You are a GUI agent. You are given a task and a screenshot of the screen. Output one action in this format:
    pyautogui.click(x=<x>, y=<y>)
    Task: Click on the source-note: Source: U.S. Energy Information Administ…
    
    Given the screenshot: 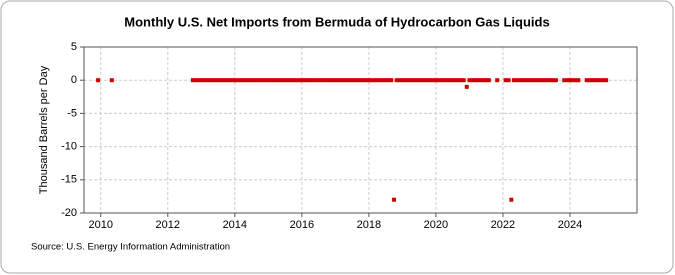 What is the action you would take?
    pyautogui.click(x=130, y=247)
    